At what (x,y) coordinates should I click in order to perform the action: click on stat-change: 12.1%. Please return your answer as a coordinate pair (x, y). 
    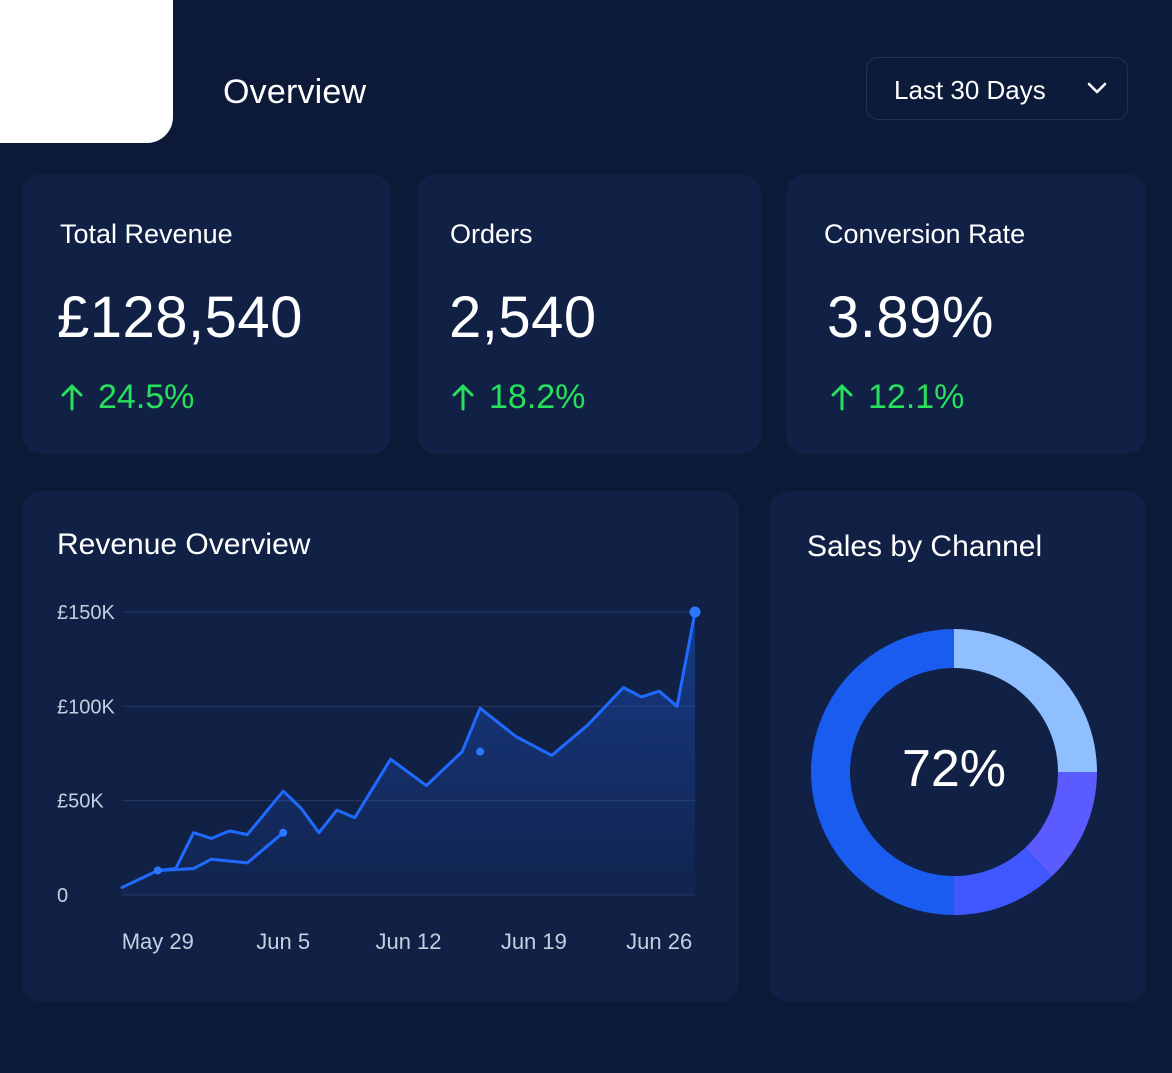
    Looking at the image, I should click on (897, 397).